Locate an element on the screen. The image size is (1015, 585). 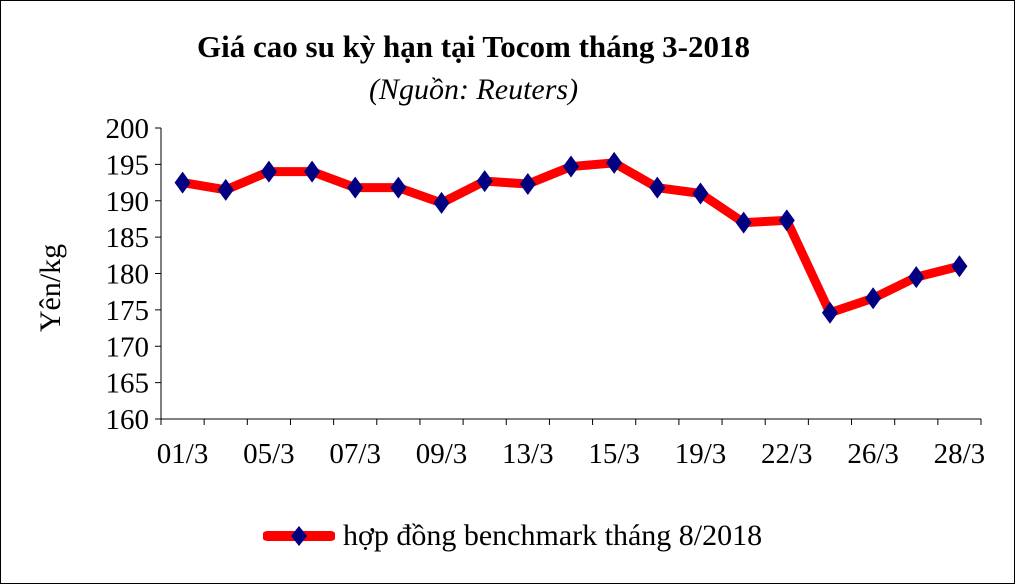
legend-label: hợp đồng benchmark tháng 8/2018 is located at coordinates (553, 535).